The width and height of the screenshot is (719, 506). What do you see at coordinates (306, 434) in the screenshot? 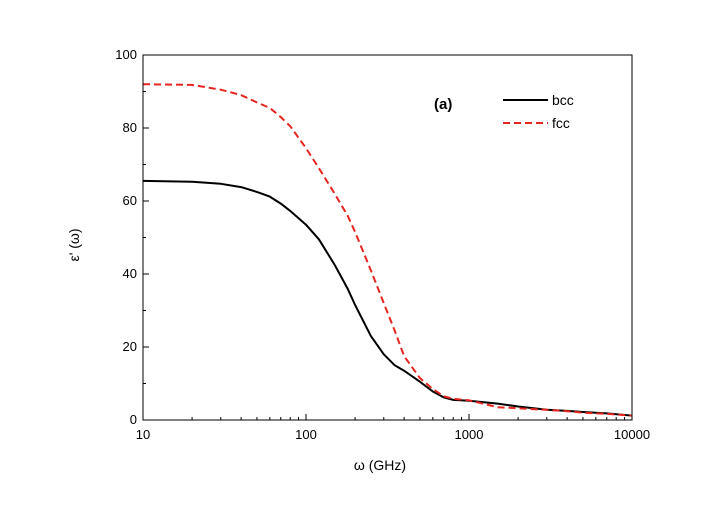
I see `x-tick-label: 100` at bounding box center [306, 434].